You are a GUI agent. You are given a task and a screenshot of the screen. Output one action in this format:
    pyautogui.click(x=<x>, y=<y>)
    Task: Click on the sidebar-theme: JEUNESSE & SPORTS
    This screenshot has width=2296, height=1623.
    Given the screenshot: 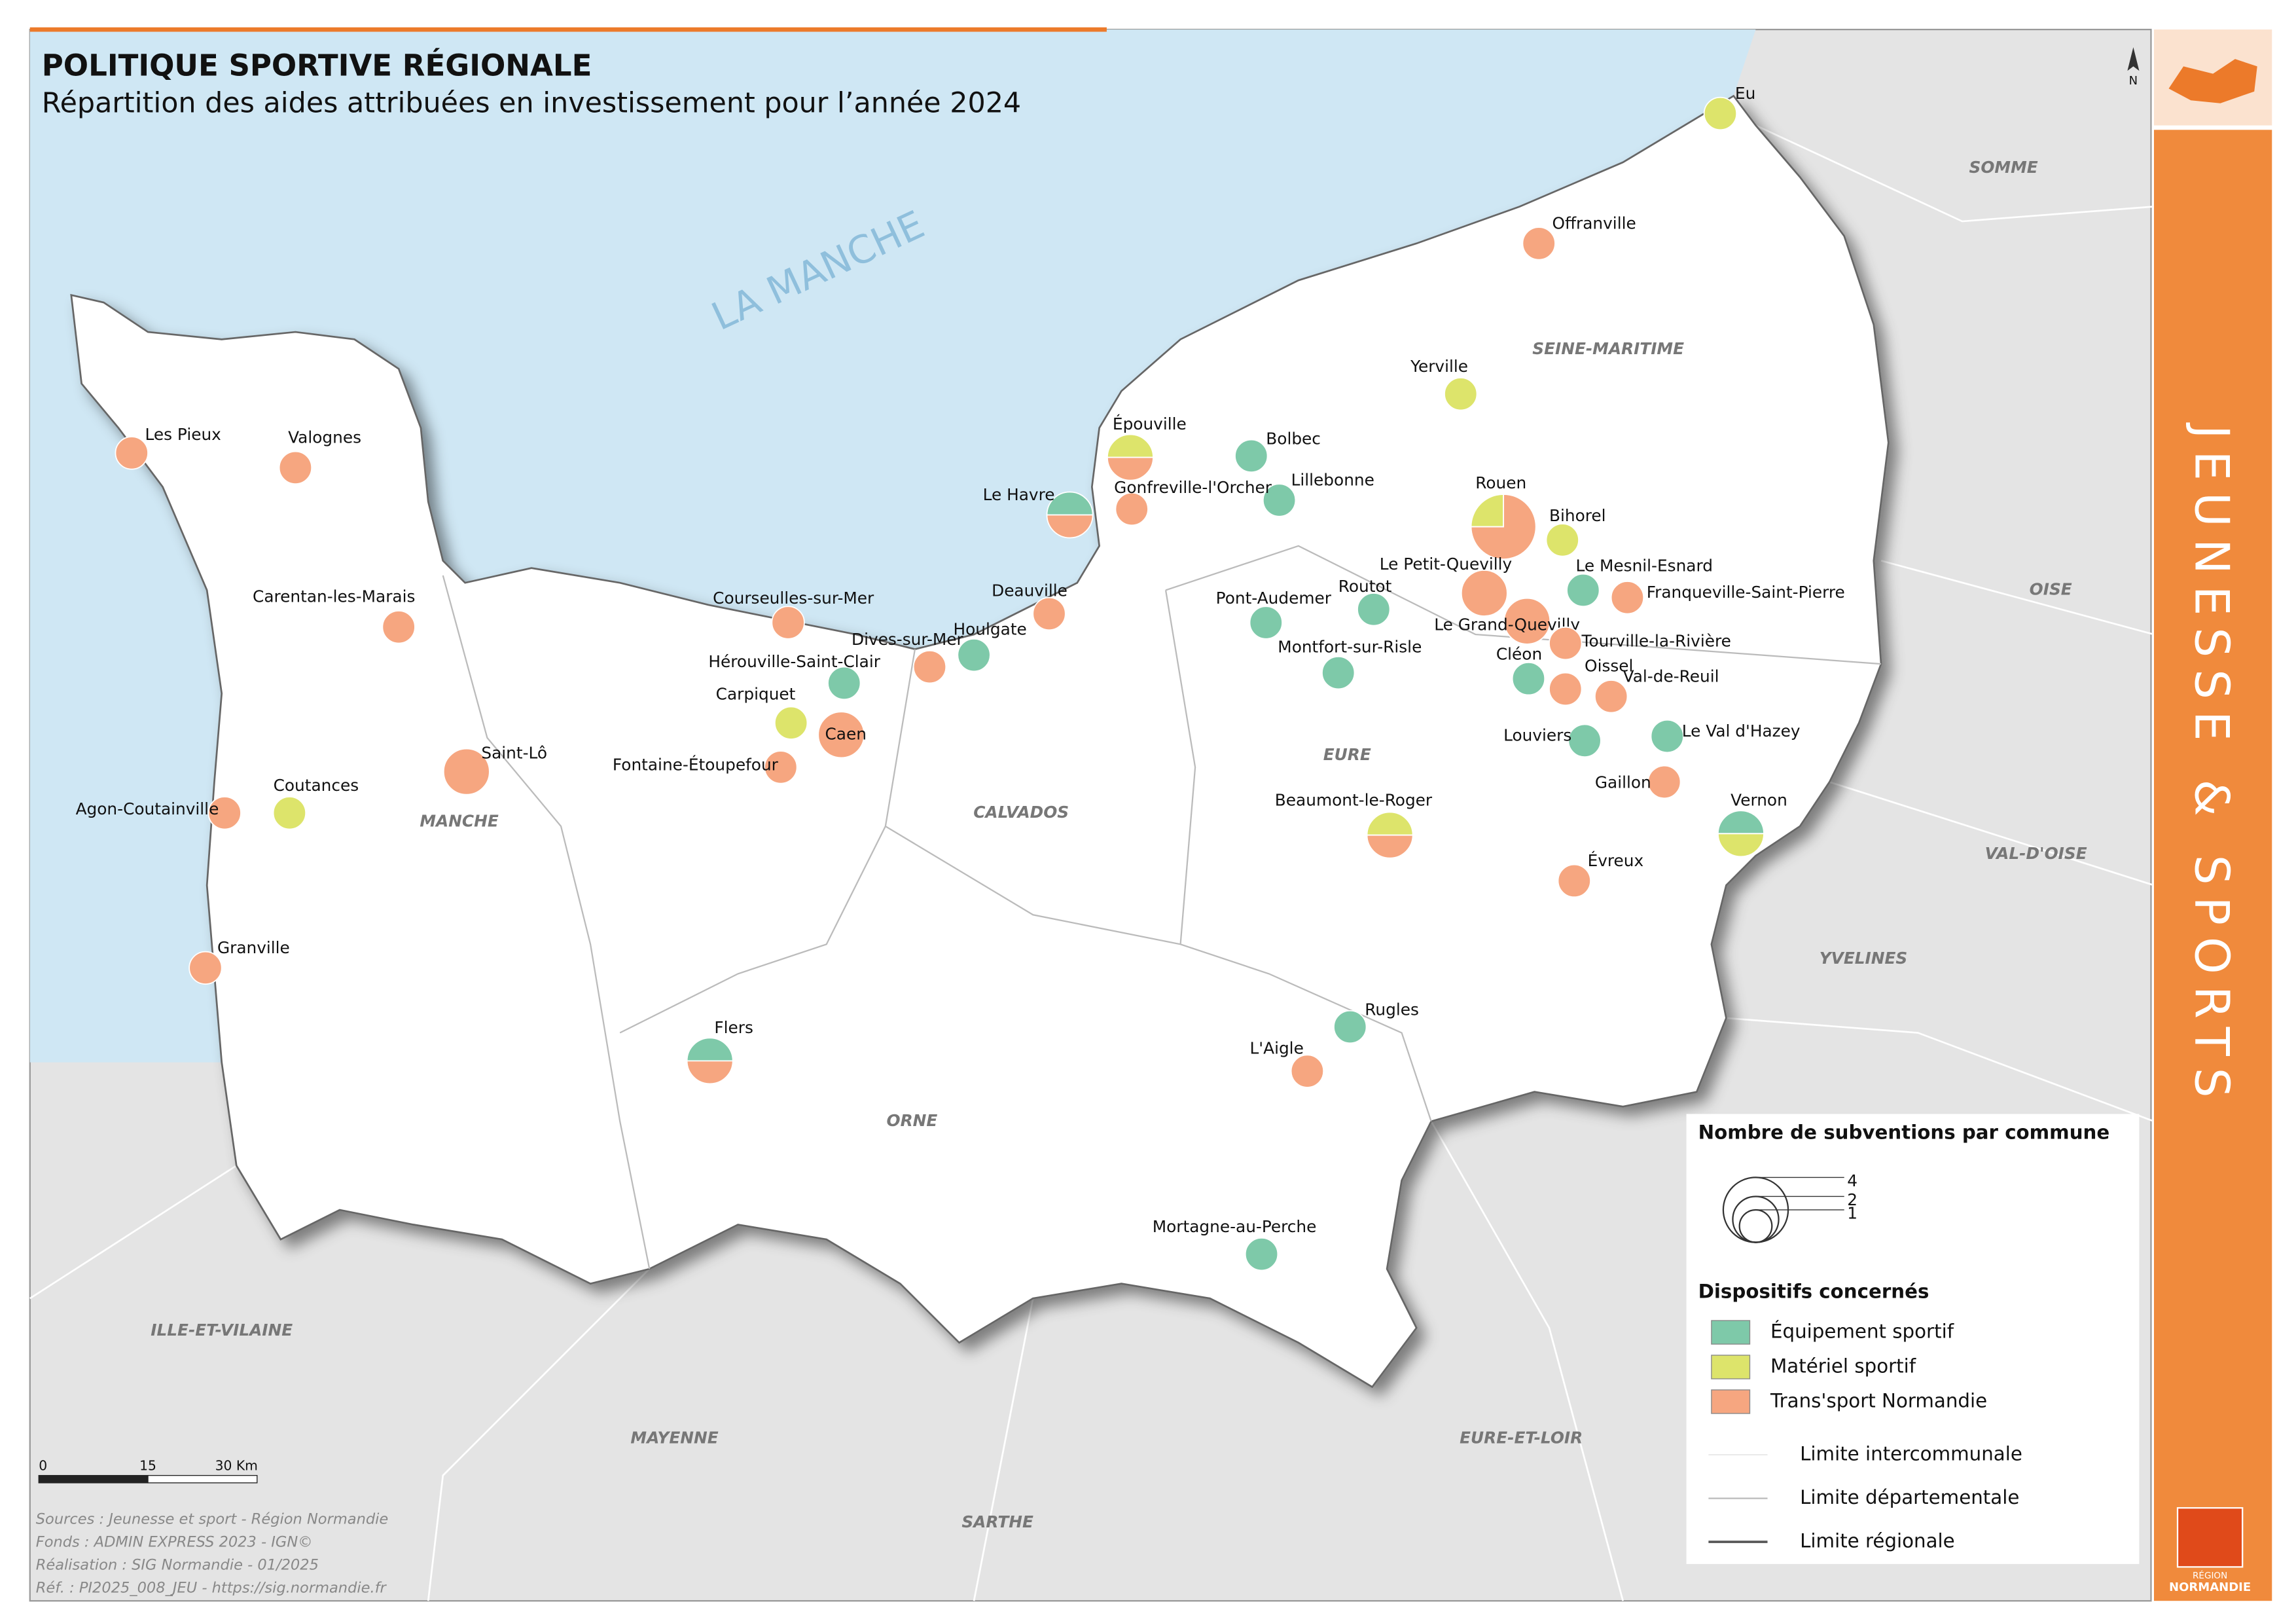 What is the action you would take?
    pyautogui.click(x=2210, y=765)
    